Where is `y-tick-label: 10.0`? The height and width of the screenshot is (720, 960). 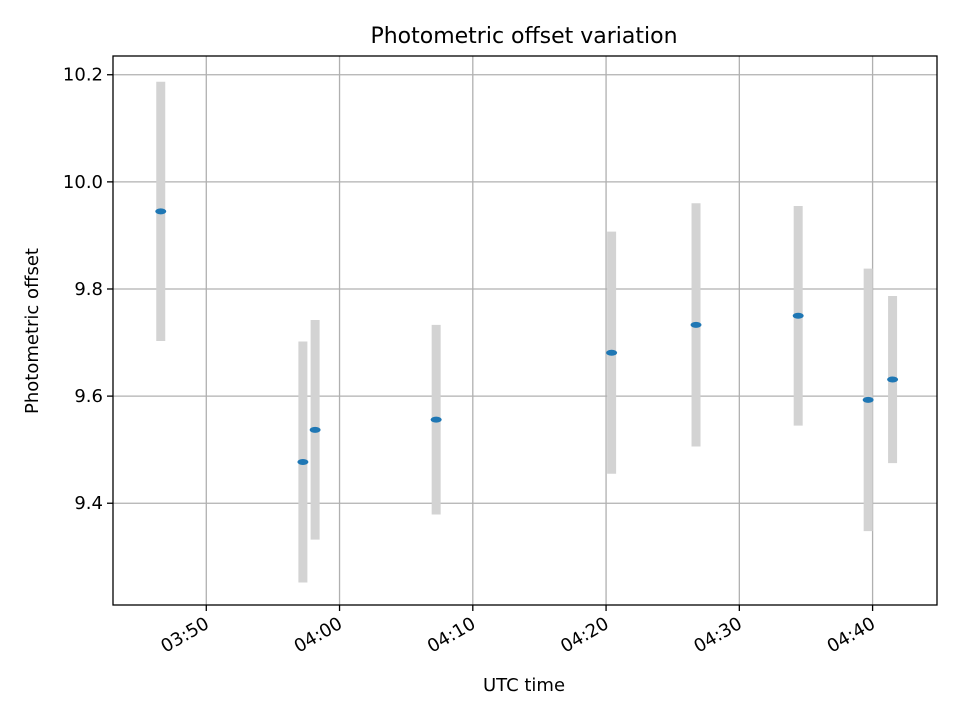 y-tick-label: 10.0 is located at coordinates (83, 182).